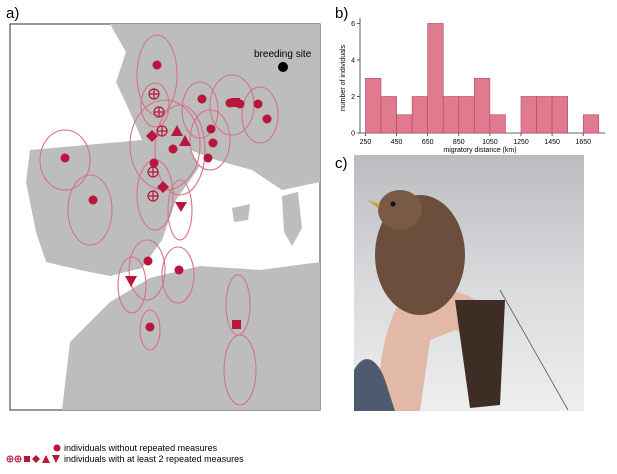  What do you see at coordinates (353, 97) in the screenshot?
I see `y-tick-label: 2` at bounding box center [353, 97].